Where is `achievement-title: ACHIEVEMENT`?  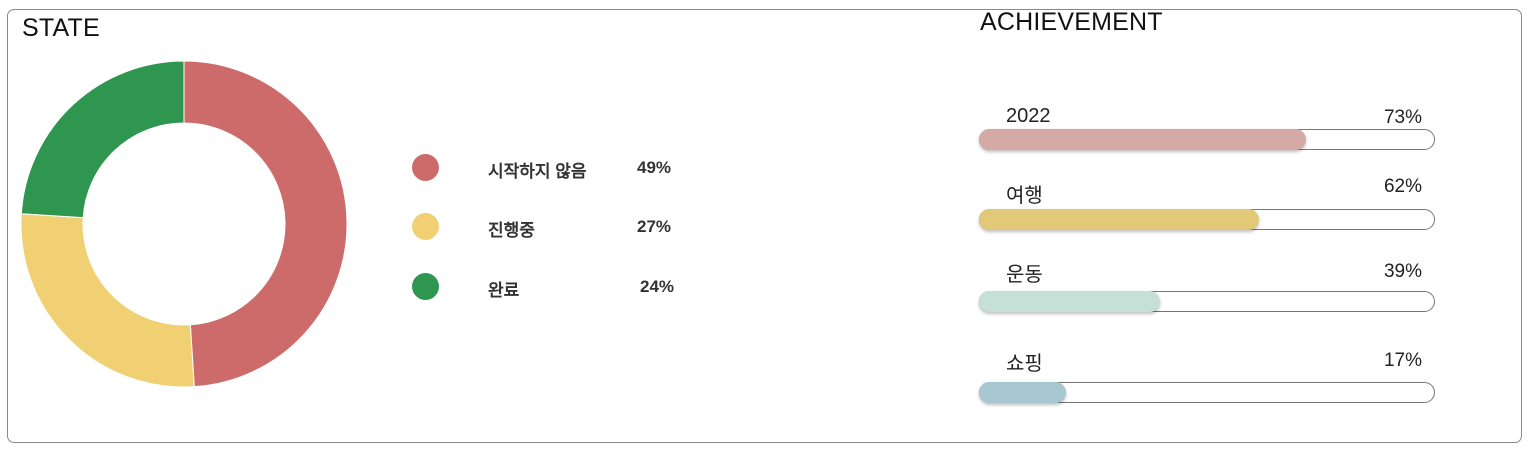
achievement-title: ACHIEVEMENT is located at coordinates (1071, 22).